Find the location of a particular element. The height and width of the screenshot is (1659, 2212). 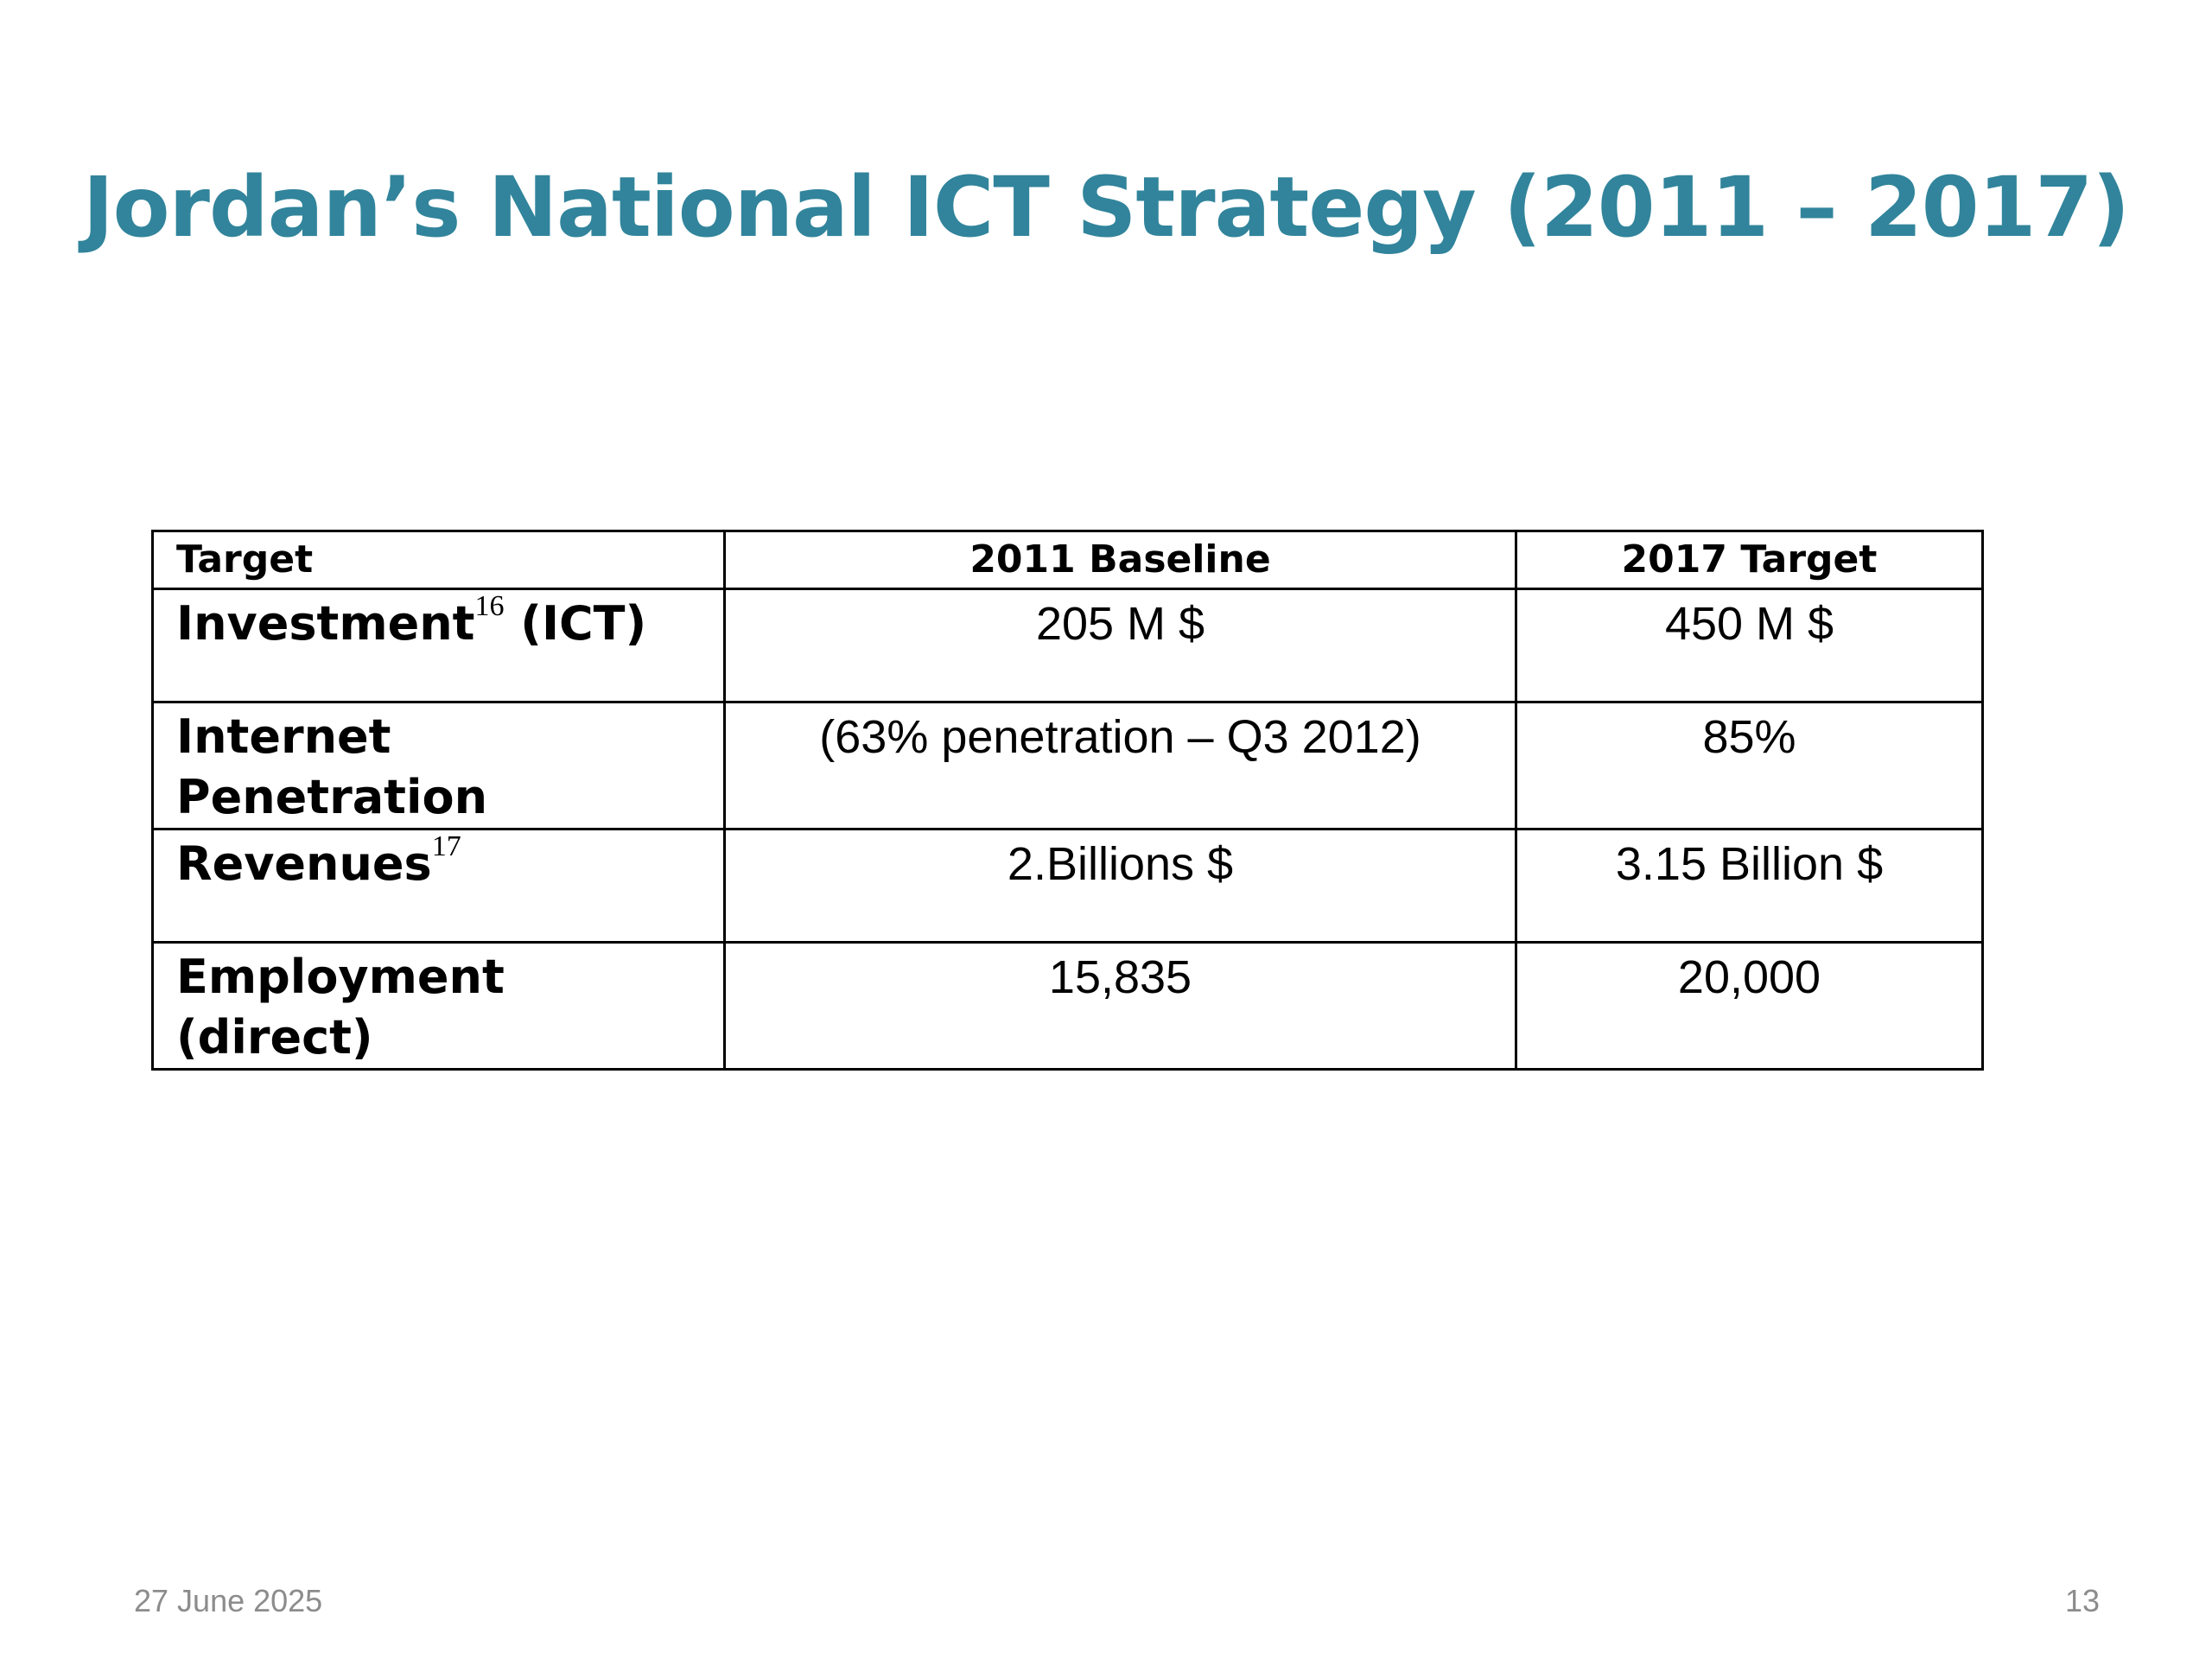

row-label-suffix: (ICT) is located at coordinates (575, 623).